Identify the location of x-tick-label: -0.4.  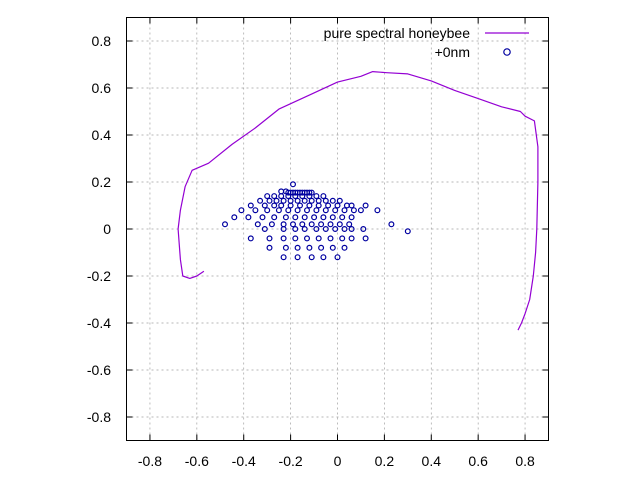
(244, 461).